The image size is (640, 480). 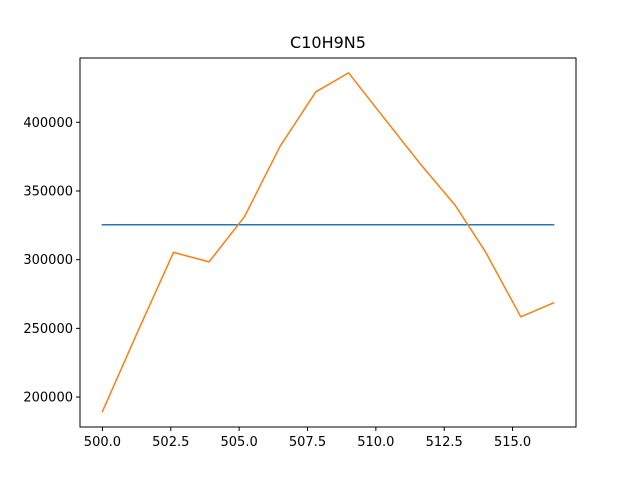 What do you see at coordinates (48, 123) in the screenshot?
I see `y-tick-label: 400000` at bounding box center [48, 123].